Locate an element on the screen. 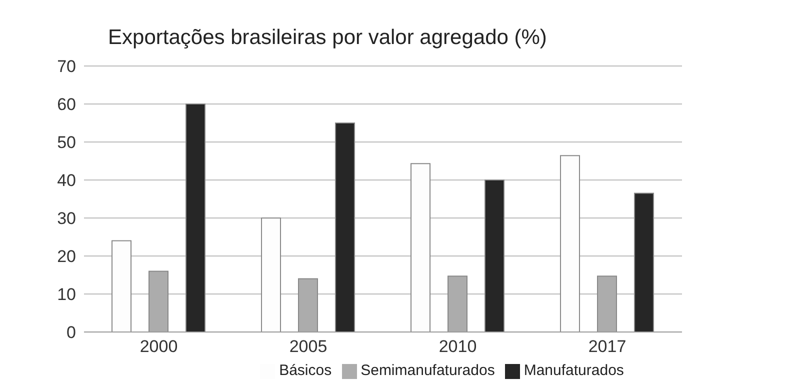  y-tick-label: 40 is located at coordinates (66, 180).